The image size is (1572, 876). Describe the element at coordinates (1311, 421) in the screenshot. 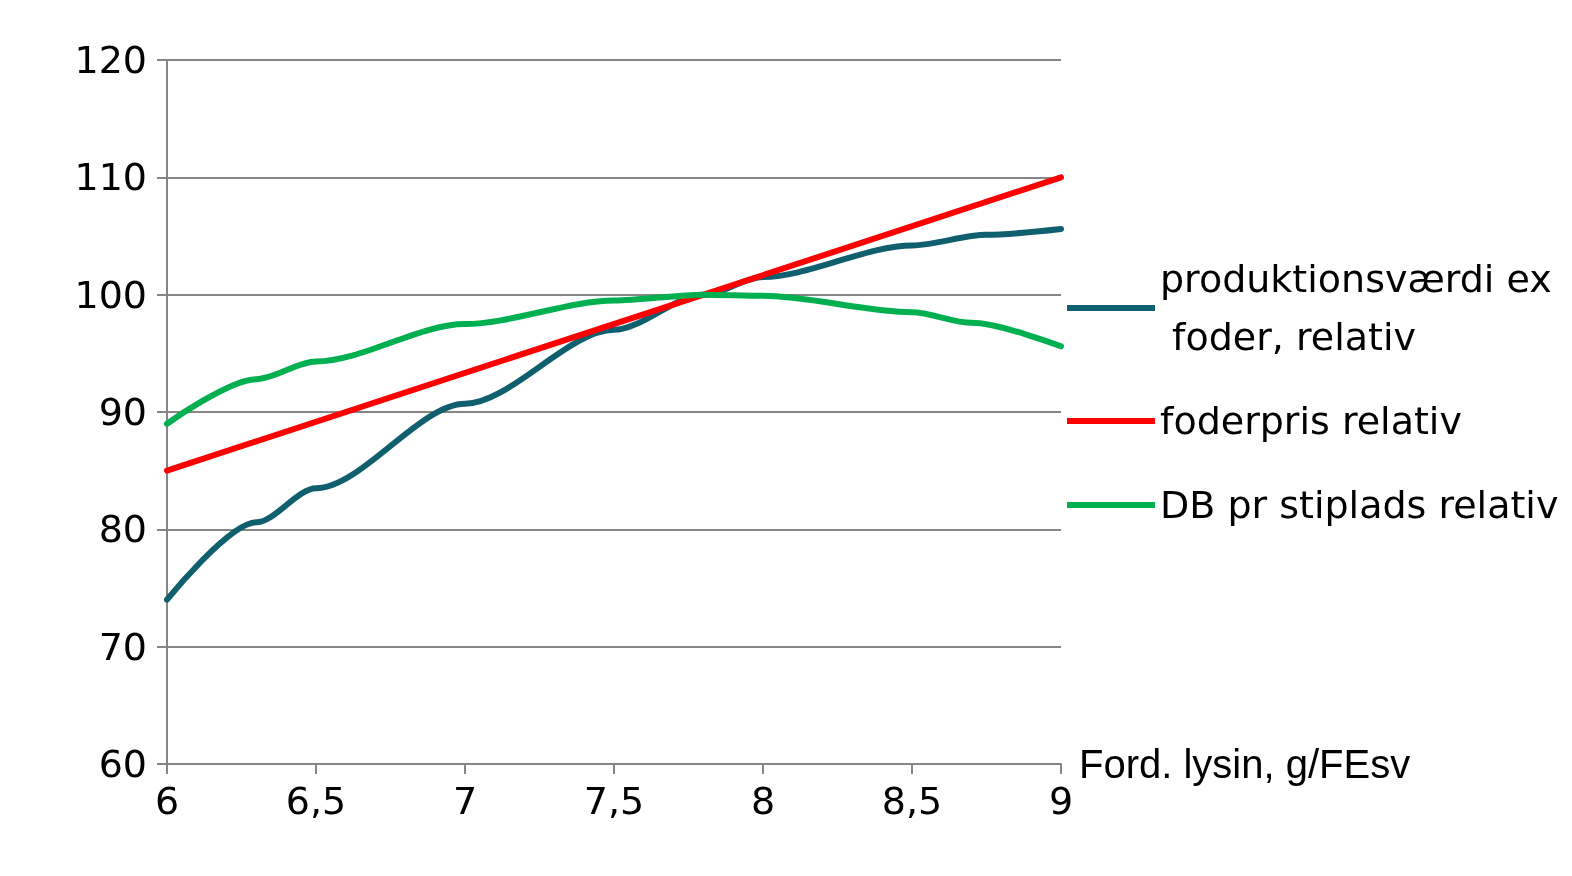

I see `legend-label: foderpris relativ` at that location.